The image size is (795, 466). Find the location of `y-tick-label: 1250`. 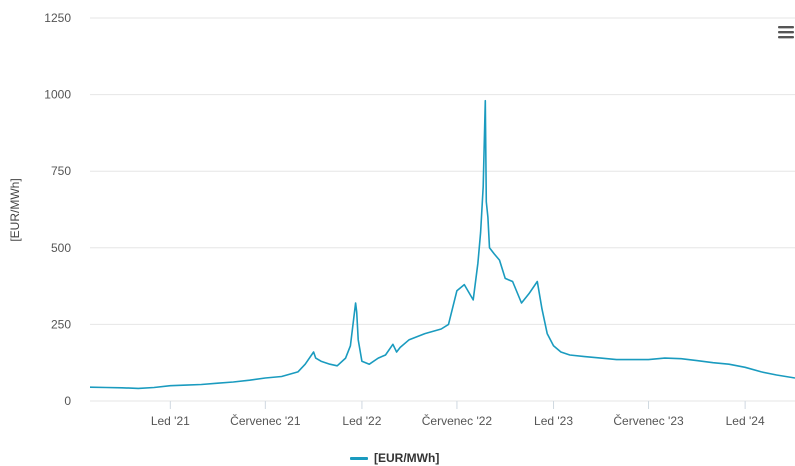

y-tick-label: 1250 is located at coordinates (57, 18).